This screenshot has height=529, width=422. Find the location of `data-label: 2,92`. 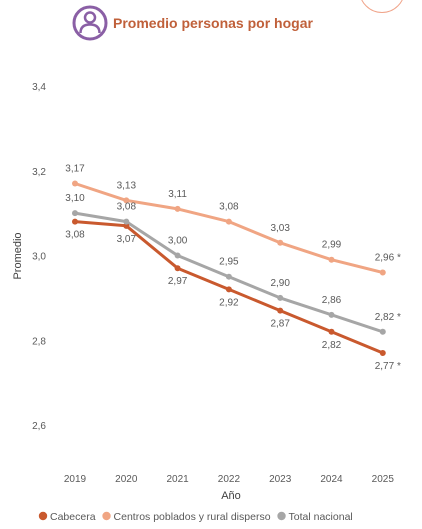

data-label: 2,92 is located at coordinates (229, 302).